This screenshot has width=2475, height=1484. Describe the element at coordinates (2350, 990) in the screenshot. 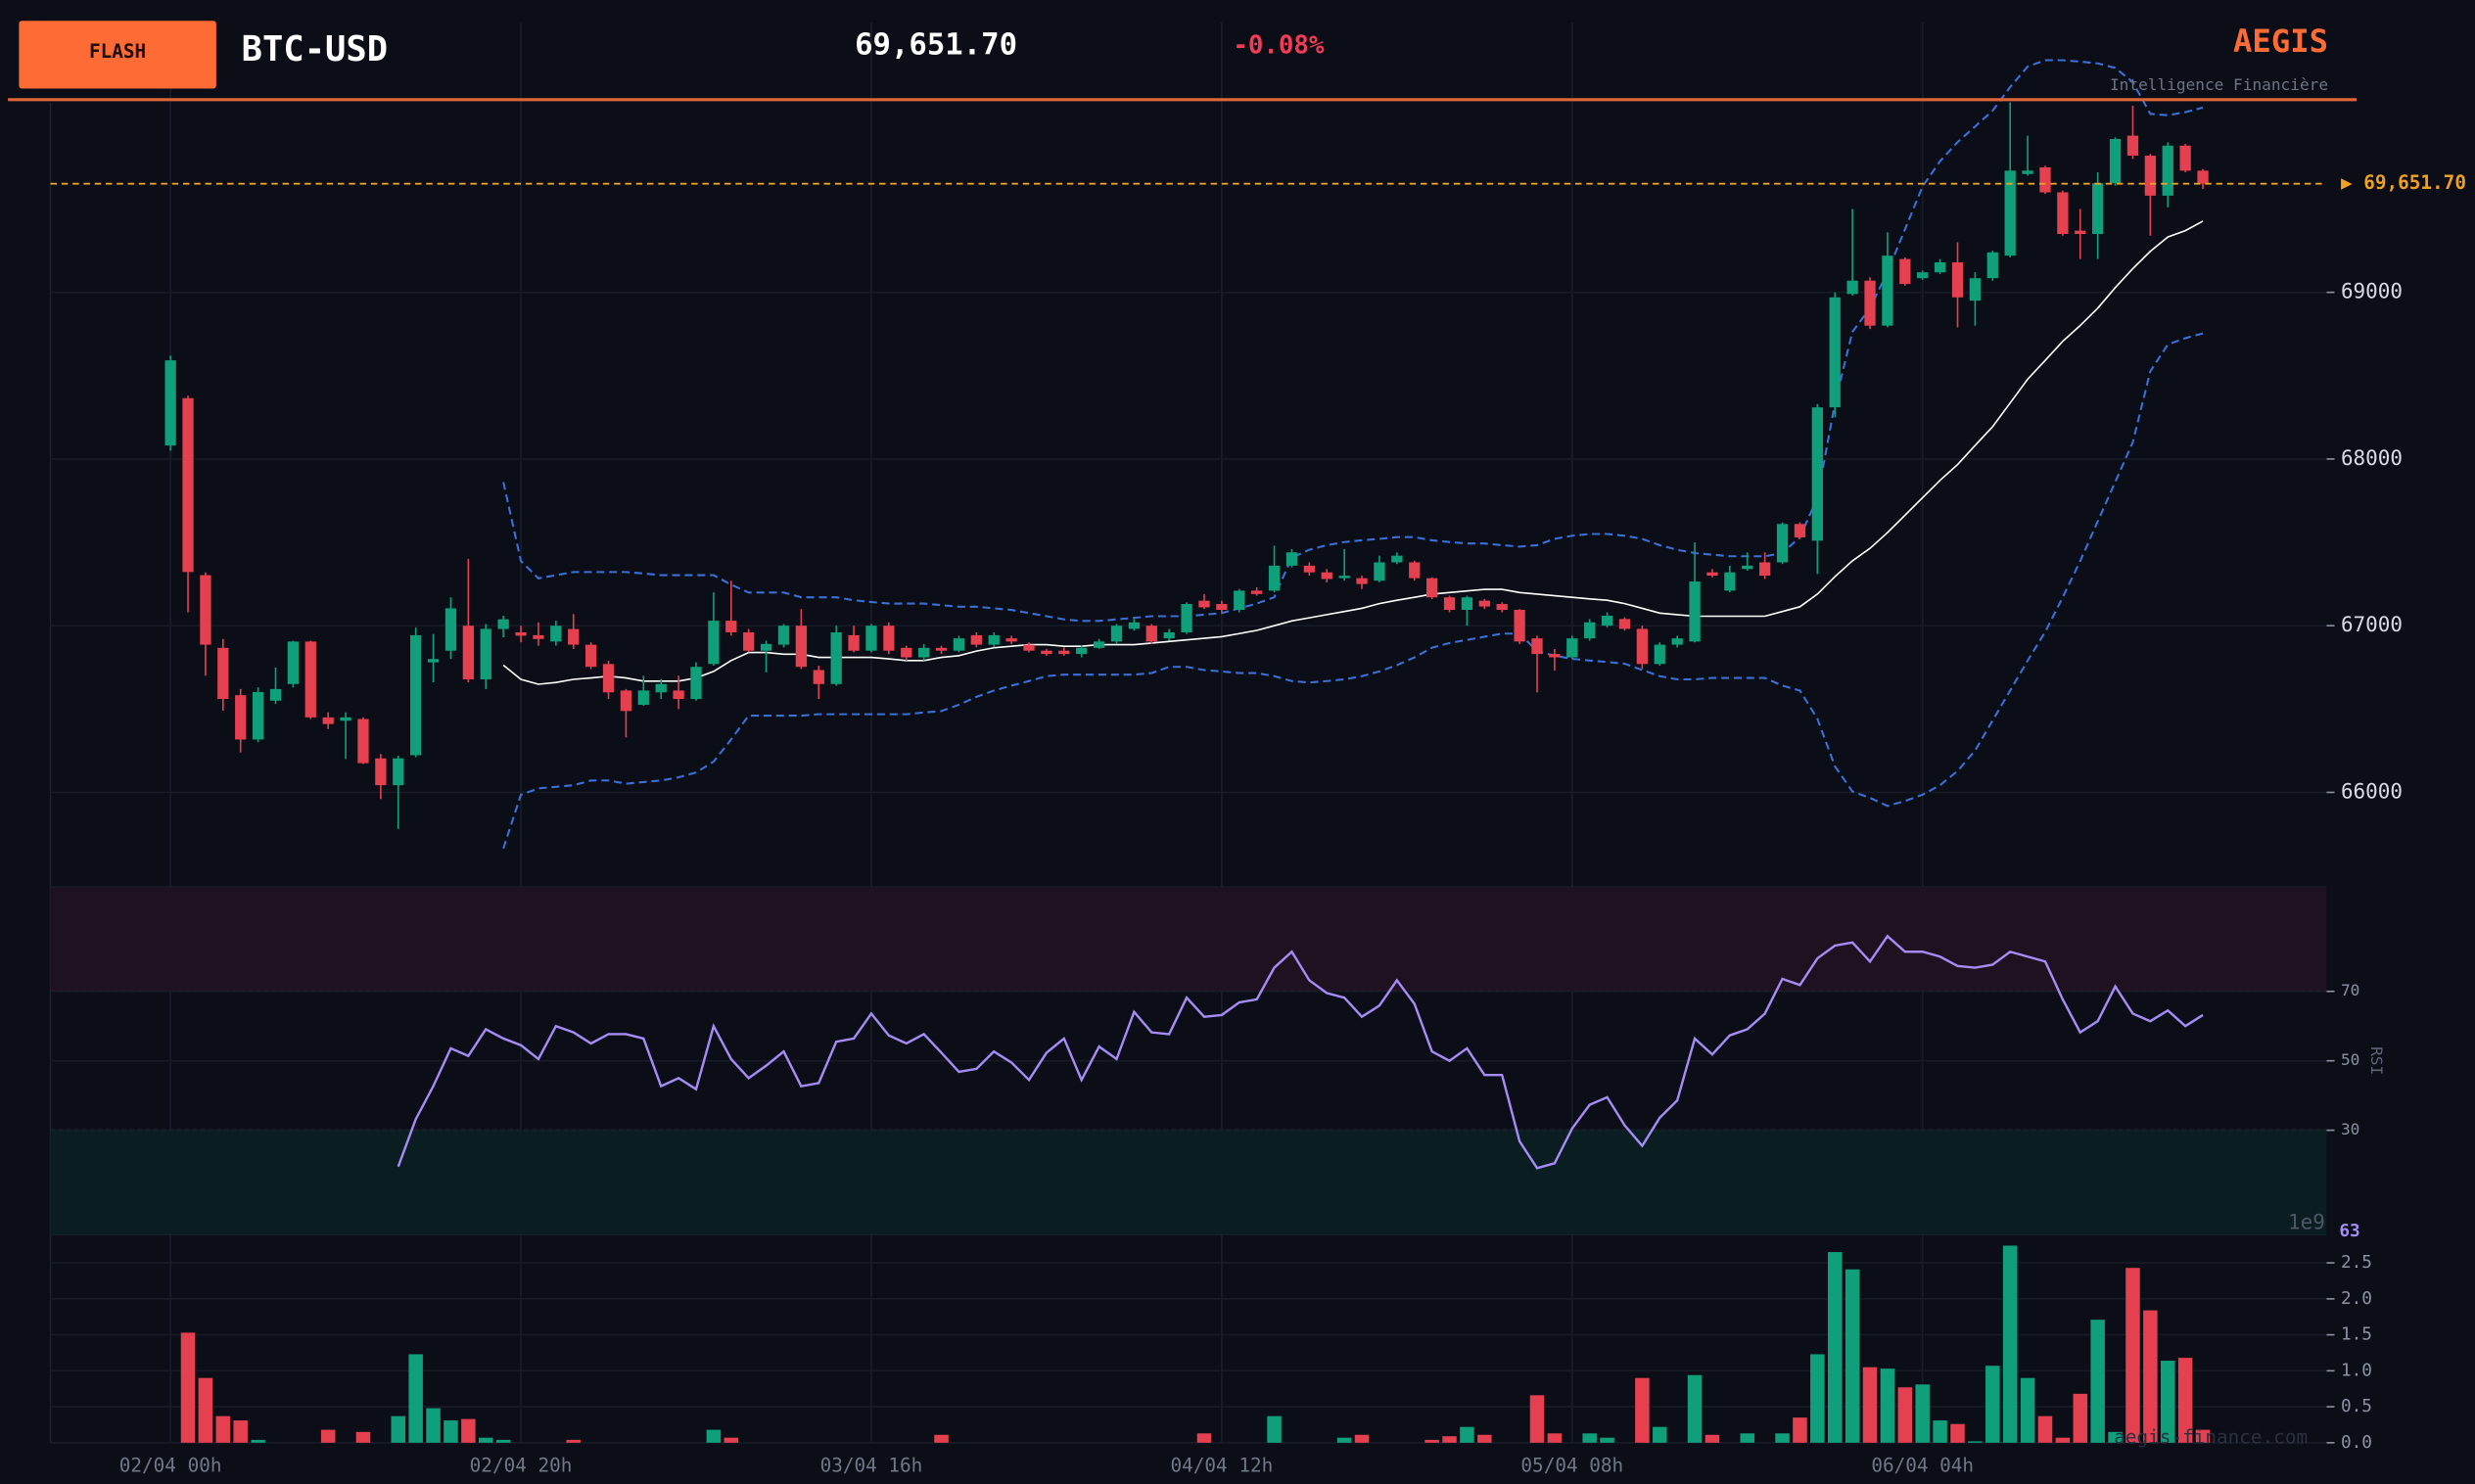

I see `y-tick-label: 70` at that location.